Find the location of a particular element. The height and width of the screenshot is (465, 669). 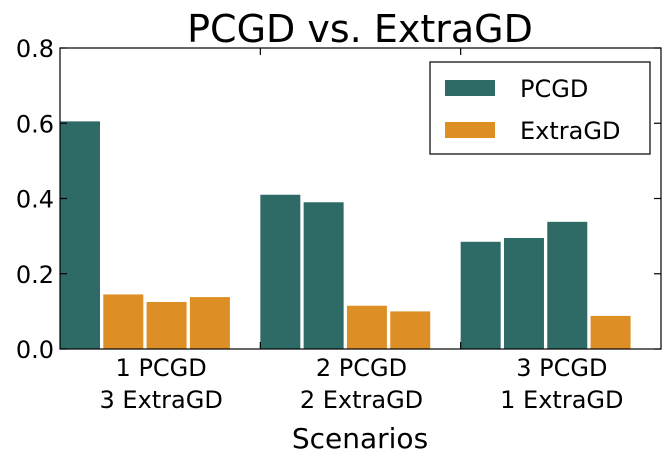

y-tick-label: 0.8 is located at coordinates (35, 49).